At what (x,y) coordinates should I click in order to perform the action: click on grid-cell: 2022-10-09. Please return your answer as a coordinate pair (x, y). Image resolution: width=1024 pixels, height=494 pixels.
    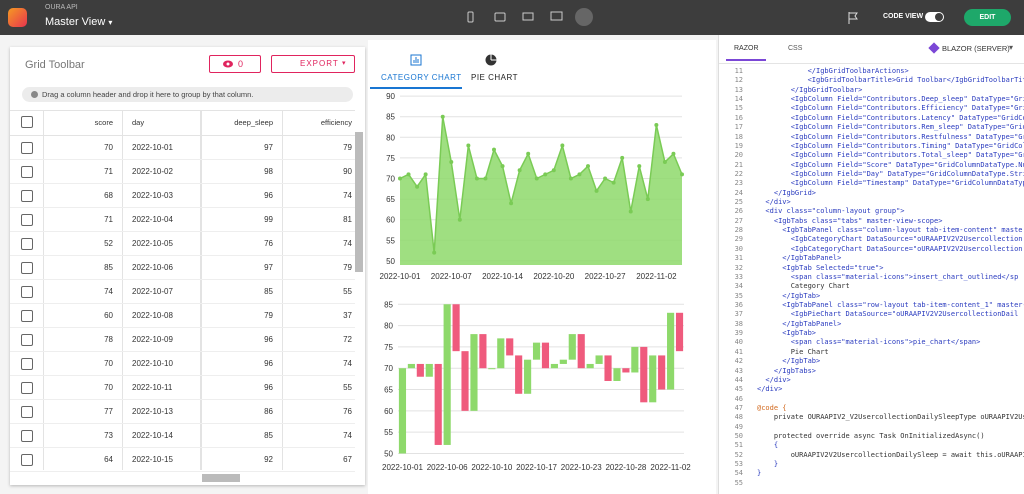
    Looking at the image, I should click on (152, 339).